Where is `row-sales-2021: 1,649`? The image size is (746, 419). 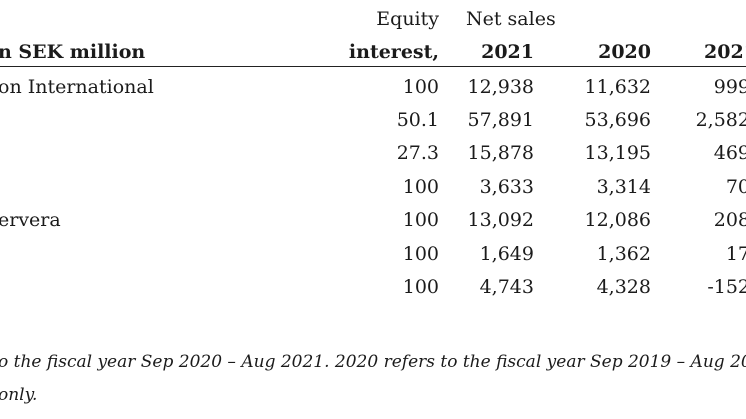
row-sales-2021: 1,649 is located at coordinates (506, 254).